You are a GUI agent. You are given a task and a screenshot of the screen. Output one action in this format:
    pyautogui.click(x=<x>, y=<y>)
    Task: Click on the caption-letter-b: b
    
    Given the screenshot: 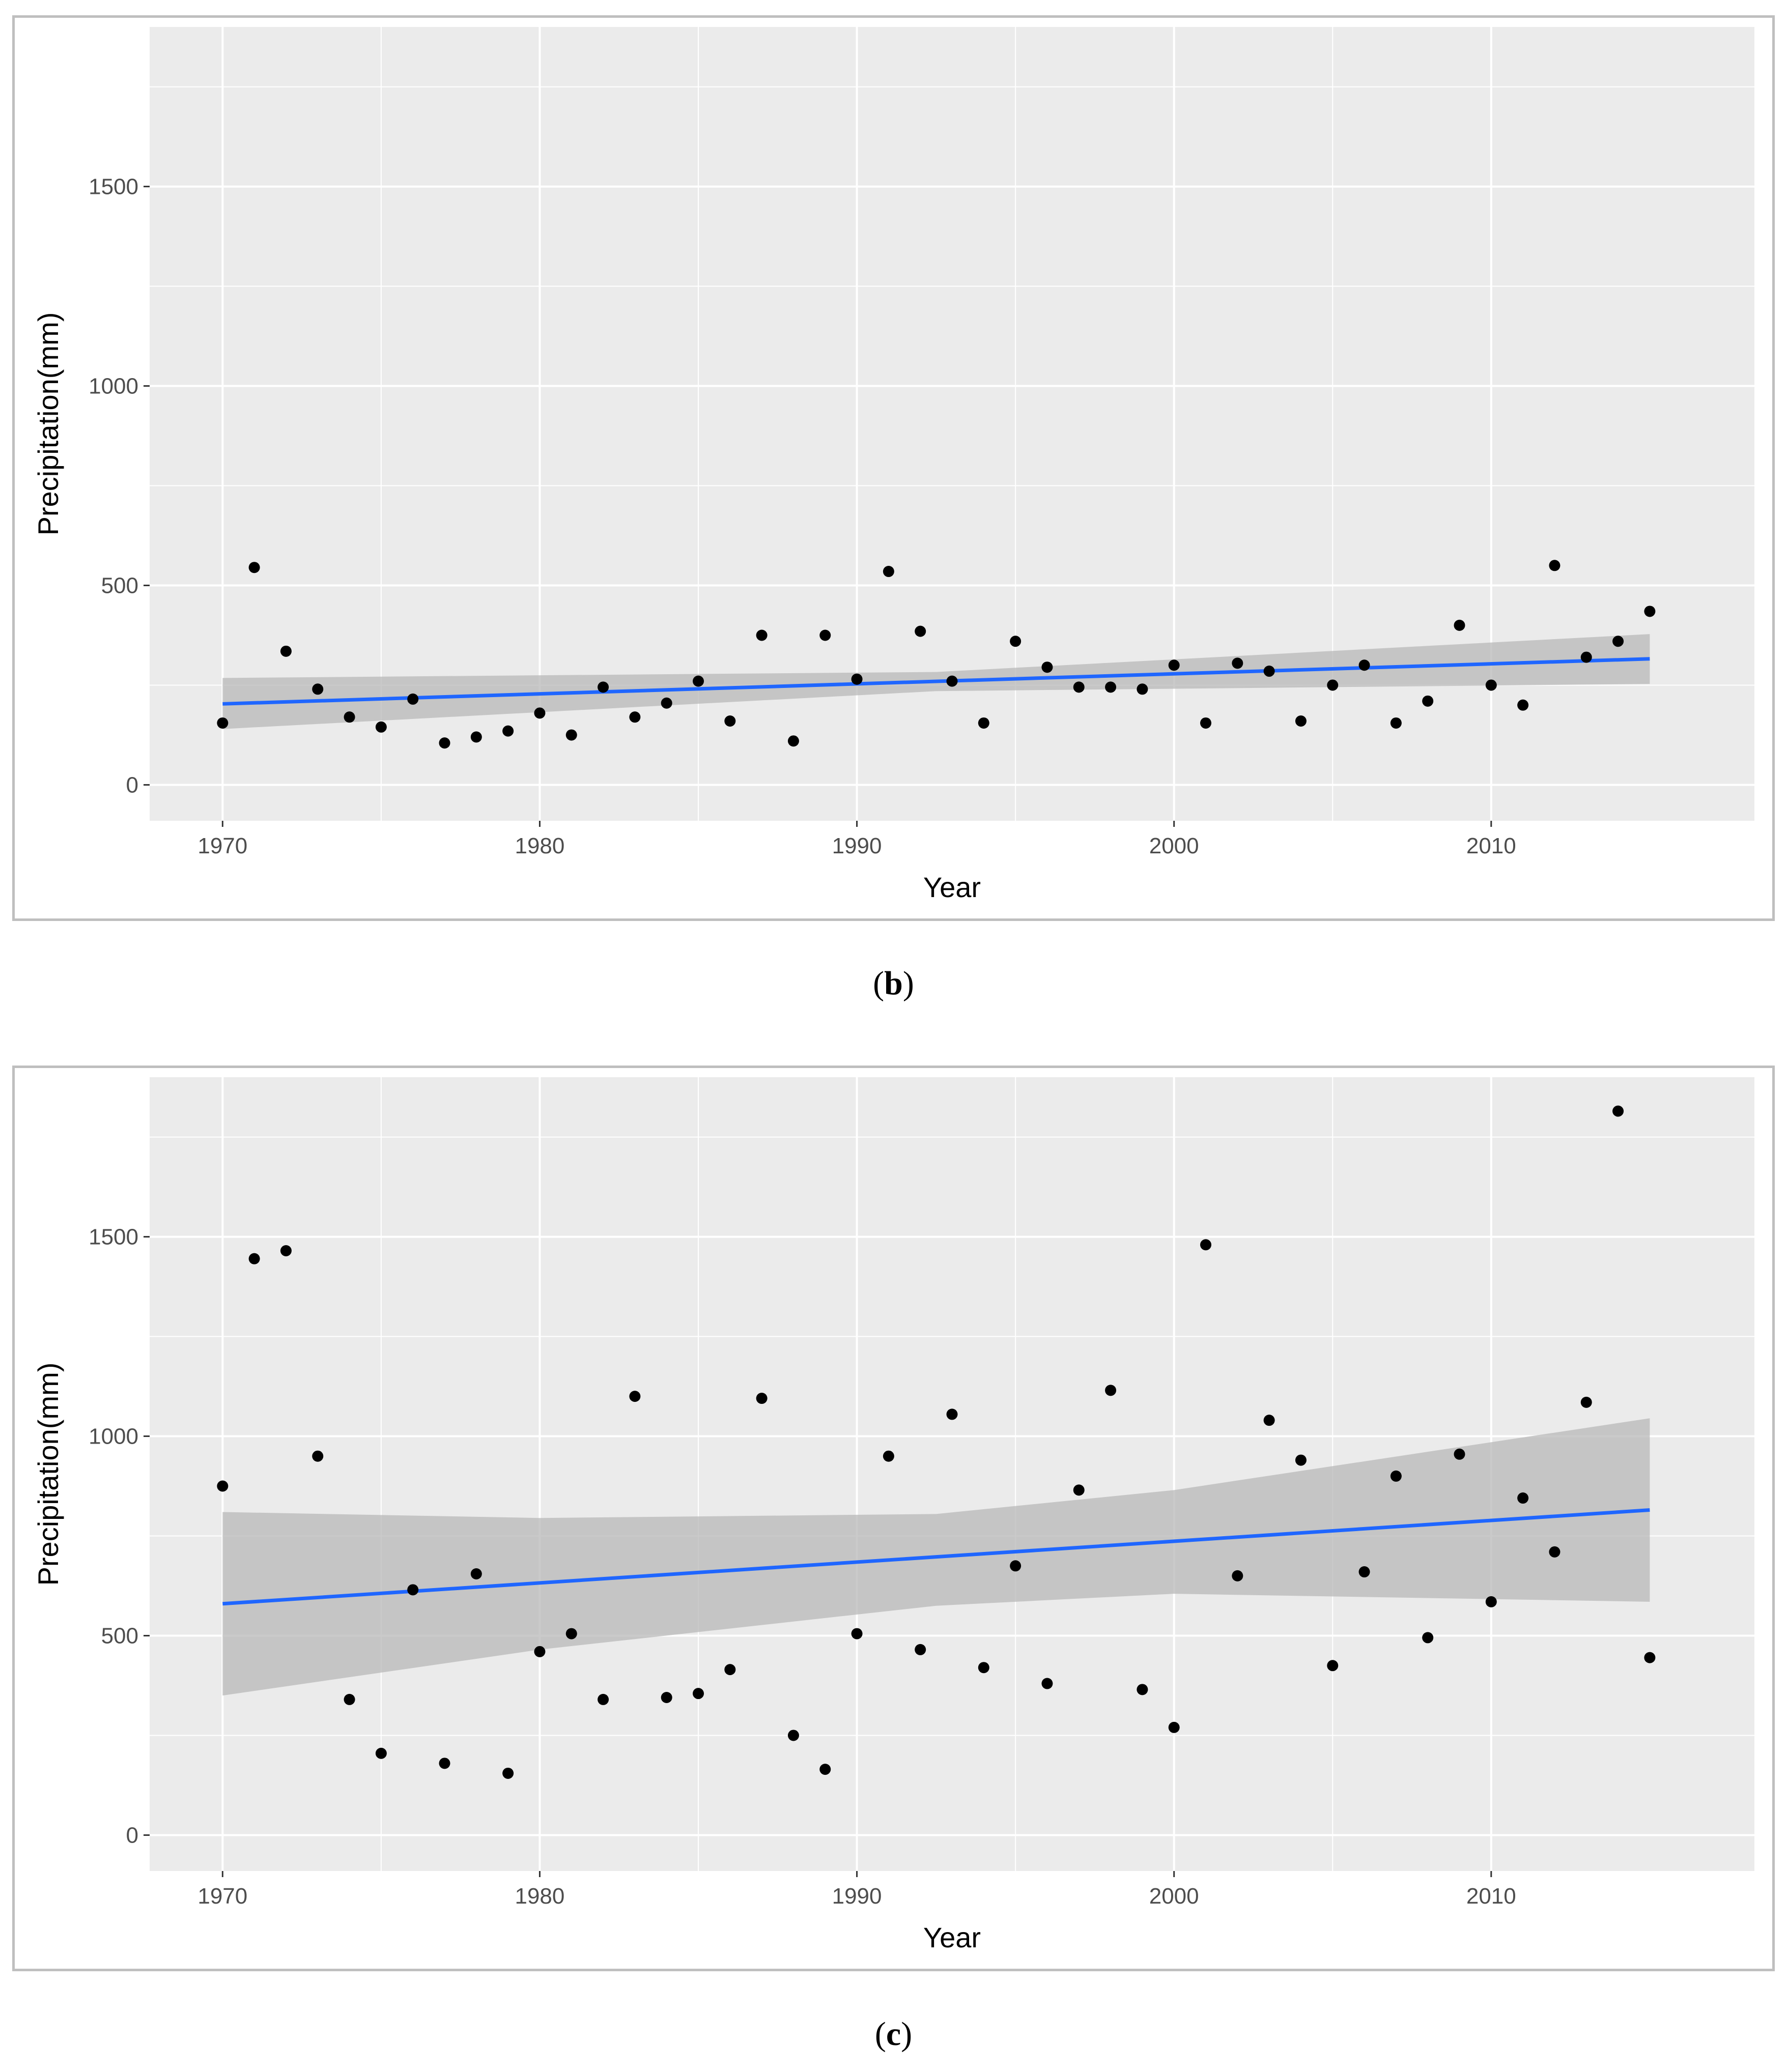 What is the action you would take?
    pyautogui.click(x=893, y=983)
    